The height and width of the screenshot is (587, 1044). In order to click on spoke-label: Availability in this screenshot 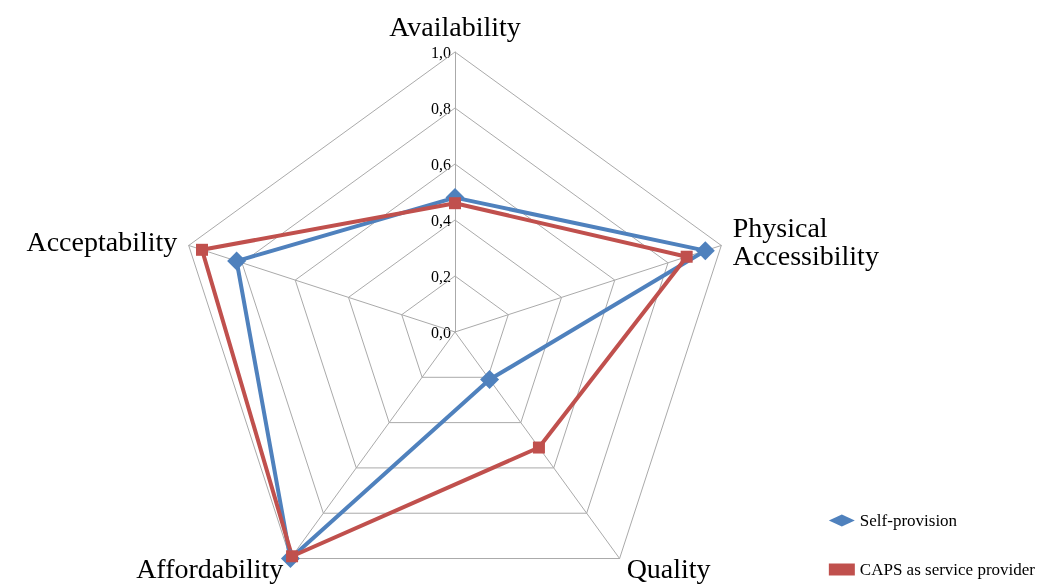, I will do `click(455, 26)`.